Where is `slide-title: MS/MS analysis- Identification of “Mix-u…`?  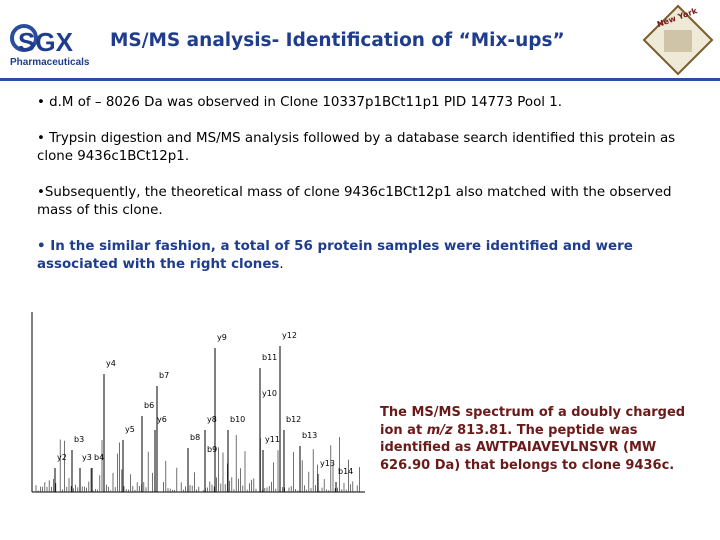
slide-title: MS/MS analysis- Identification of “Mix-u… is located at coordinates (337, 40).